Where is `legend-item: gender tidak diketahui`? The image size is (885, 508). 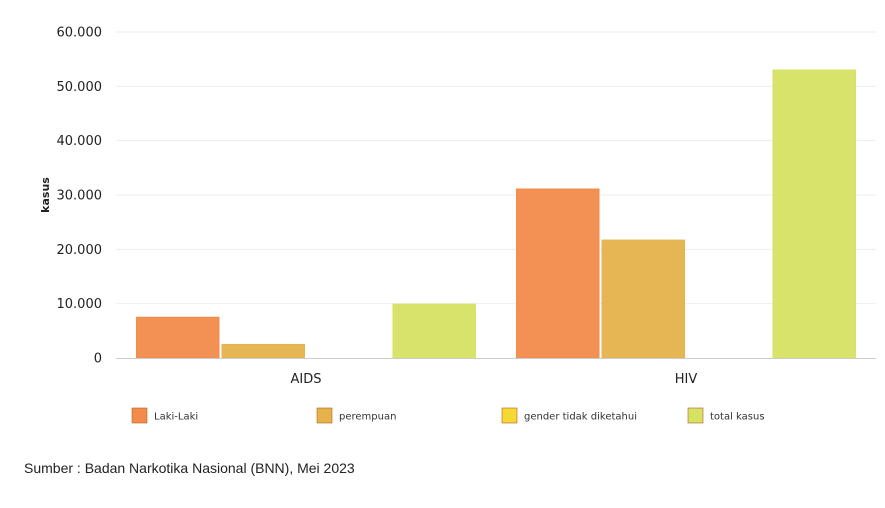
legend-item: gender tidak diketahui is located at coordinates (569, 415).